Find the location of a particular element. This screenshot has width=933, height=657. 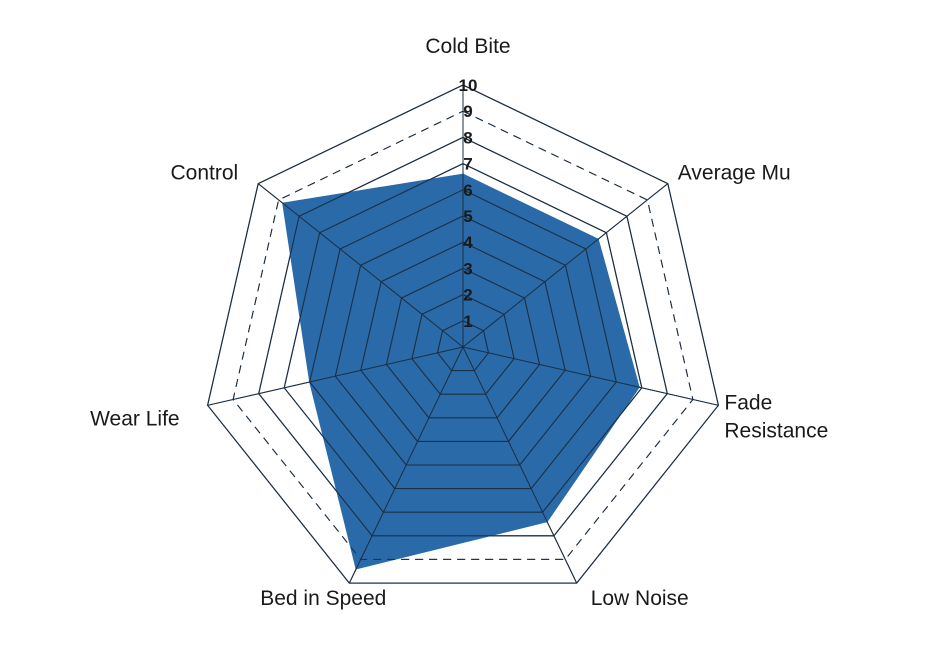

axis-label-line: Wear Life is located at coordinates (135, 418).